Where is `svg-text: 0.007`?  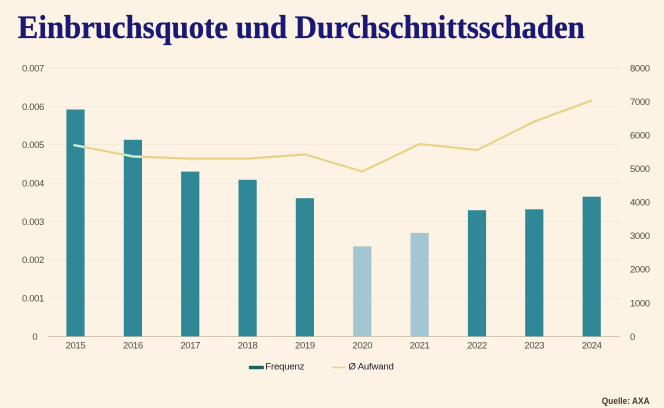 svg-text: 0.007 is located at coordinates (33, 68).